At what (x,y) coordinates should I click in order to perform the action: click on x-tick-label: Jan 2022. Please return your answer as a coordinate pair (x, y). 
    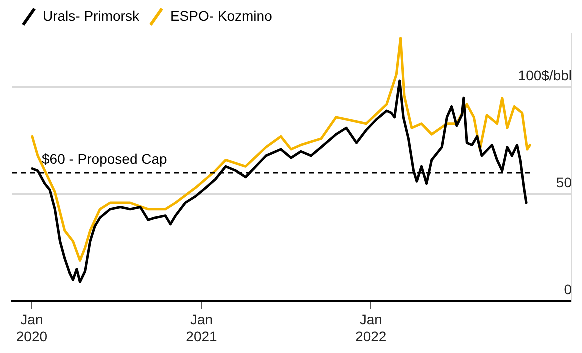
    Looking at the image, I should click on (371, 328).